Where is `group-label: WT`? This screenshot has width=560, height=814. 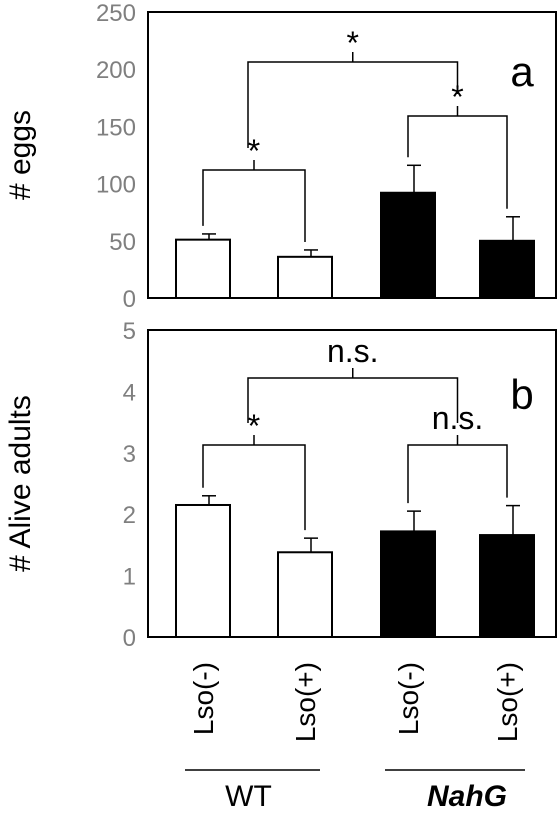 group-label: WT is located at coordinates (248, 796).